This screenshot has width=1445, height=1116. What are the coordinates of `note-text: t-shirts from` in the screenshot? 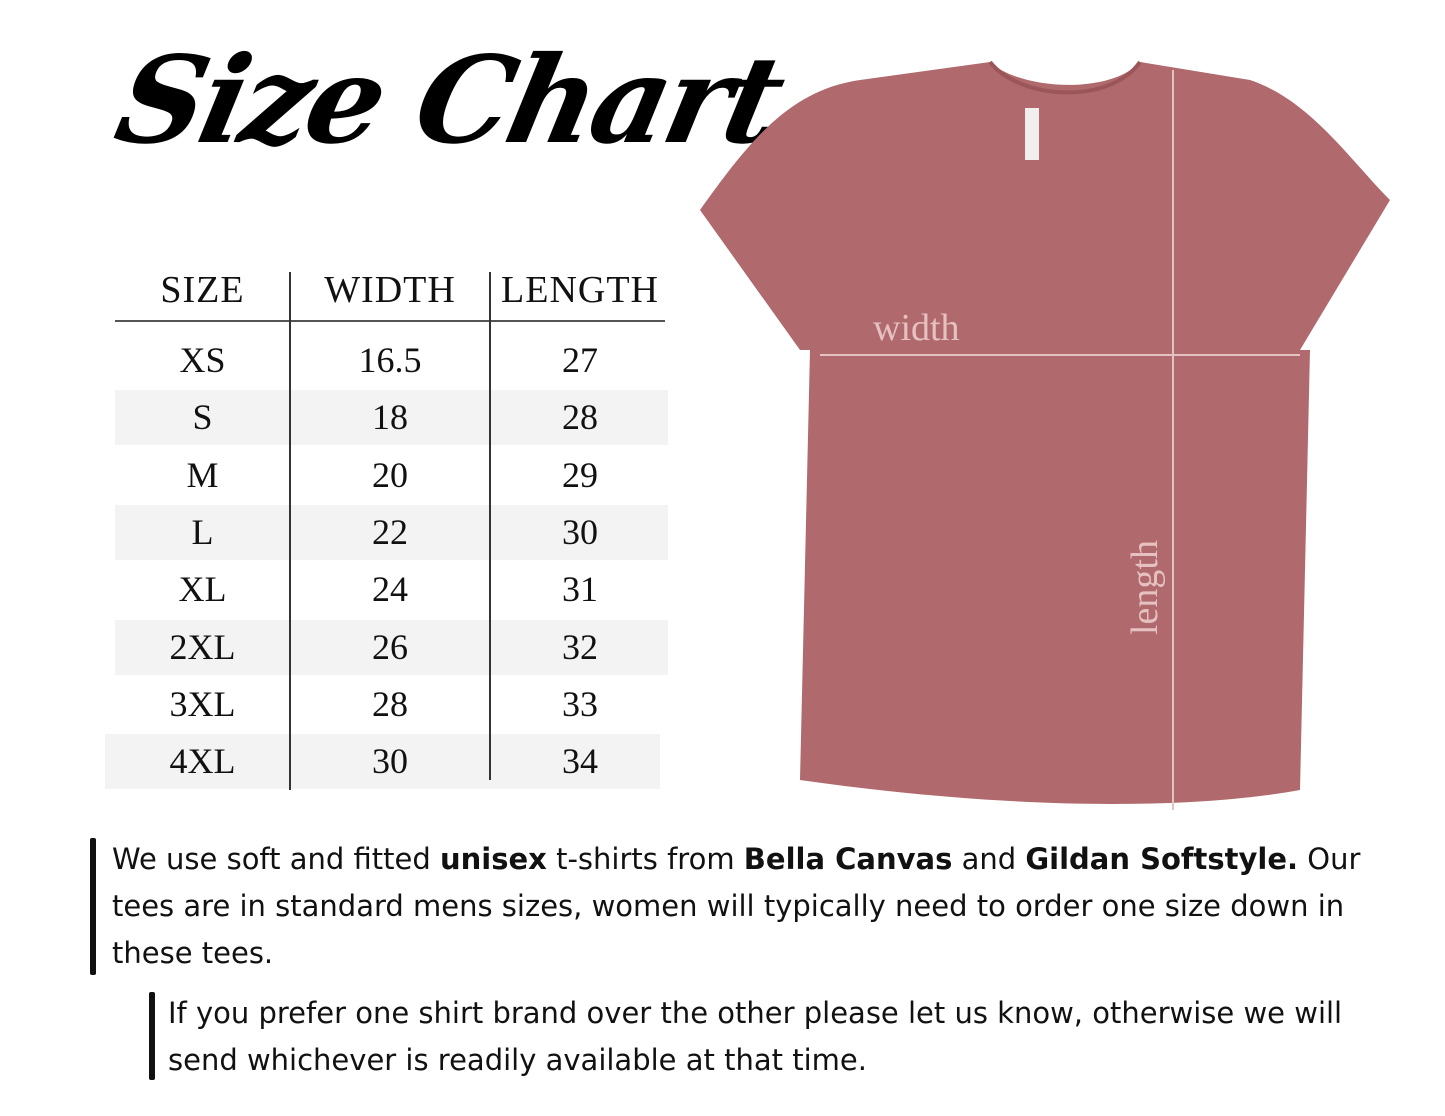 It's located at (645, 859).